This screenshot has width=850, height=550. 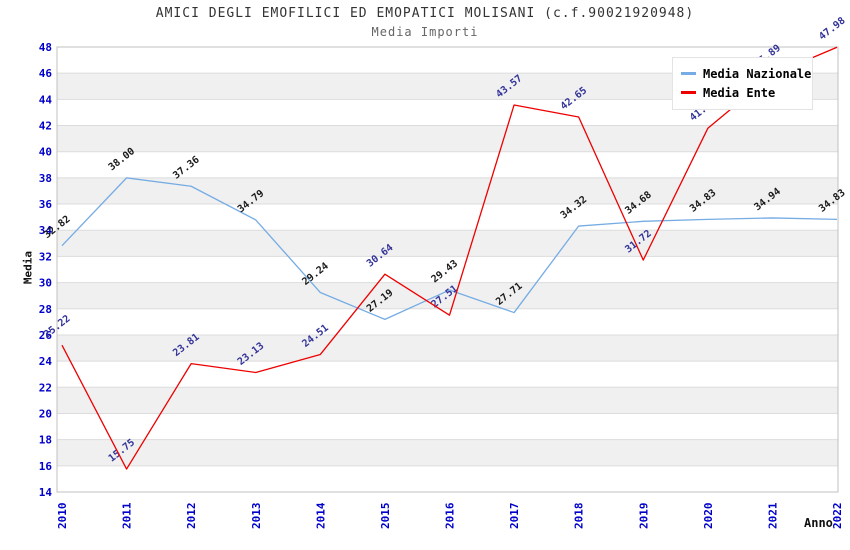 I want to click on x-tick-label: 2016, so click(x=450, y=515).